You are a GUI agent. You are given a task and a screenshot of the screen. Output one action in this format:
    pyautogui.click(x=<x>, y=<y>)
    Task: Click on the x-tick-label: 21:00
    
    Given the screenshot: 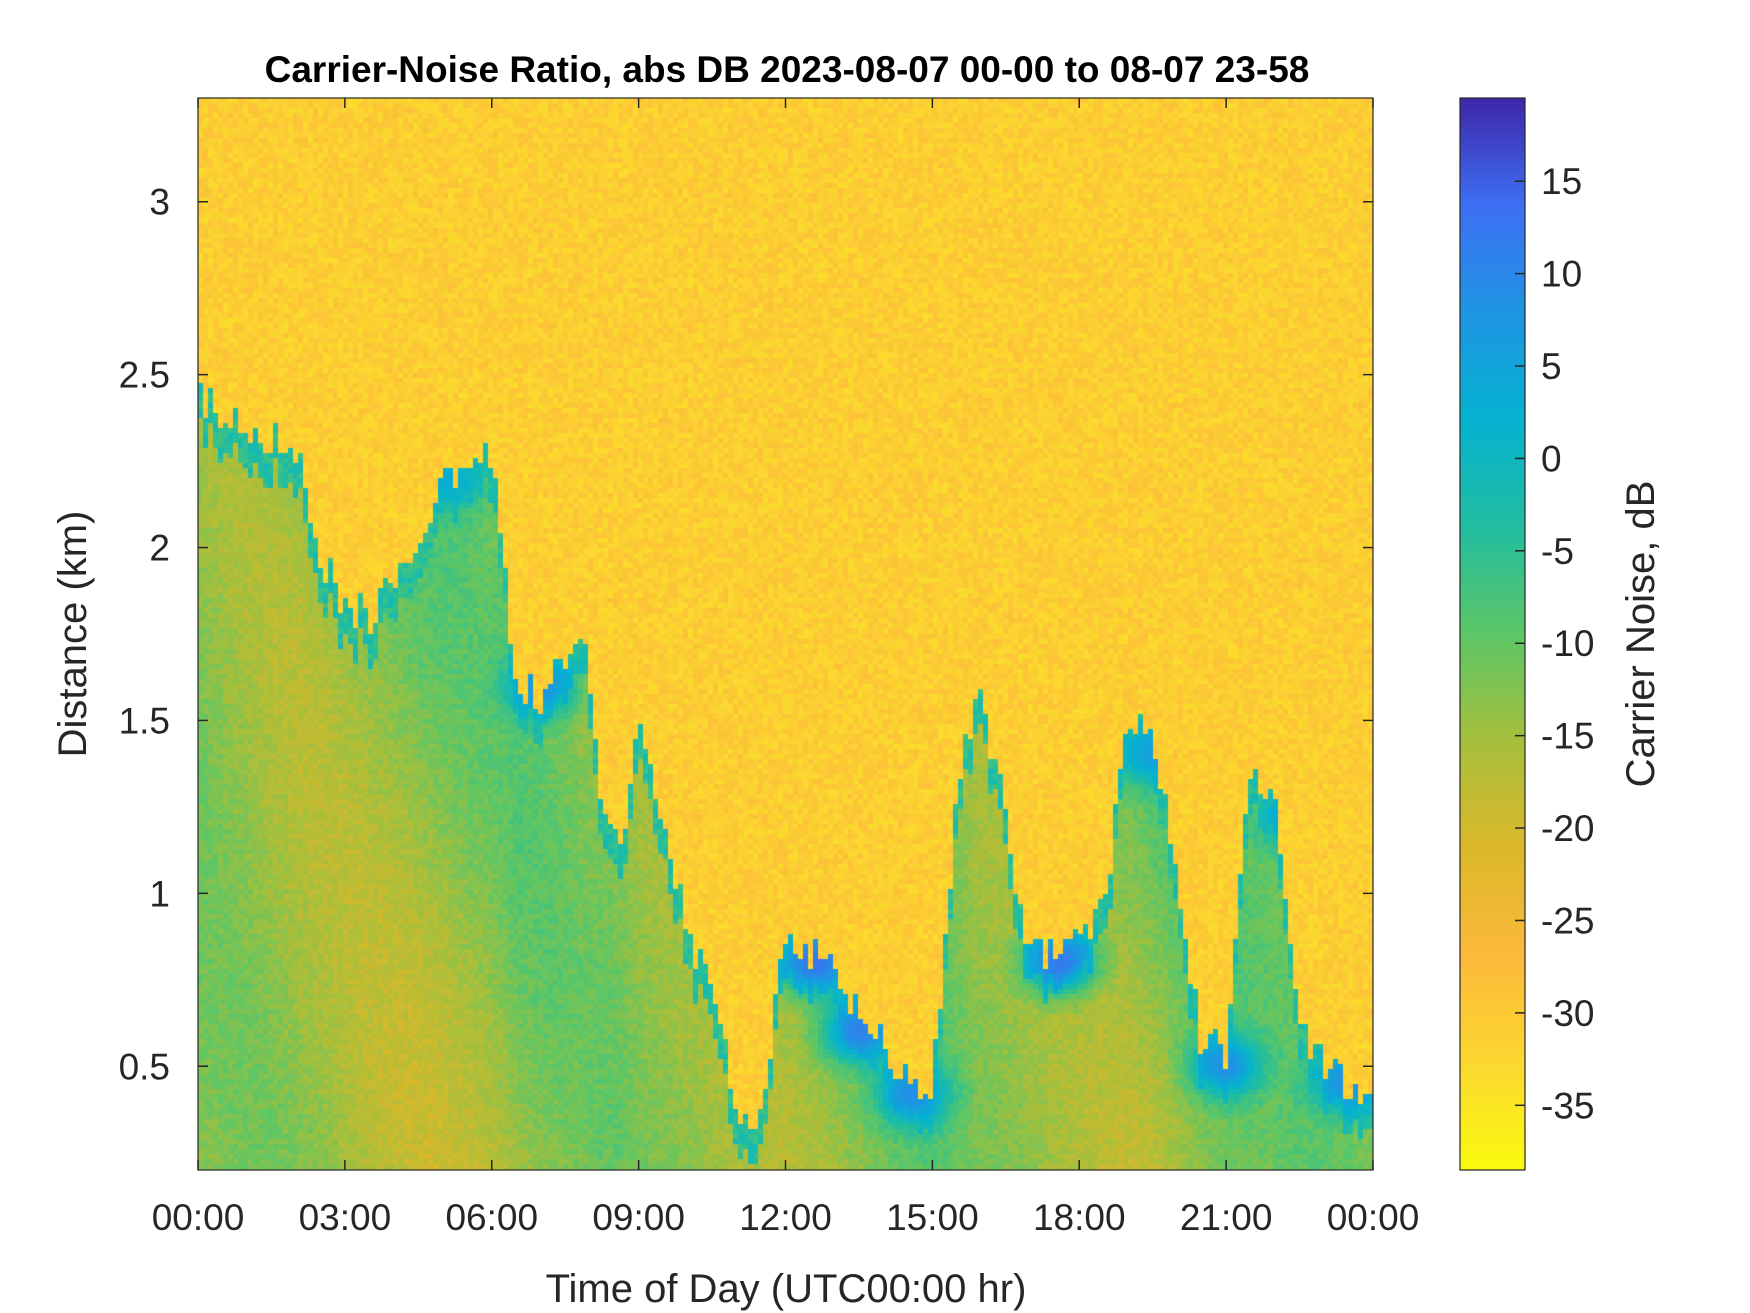 What is the action you would take?
    pyautogui.click(x=1226, y=1217)
    